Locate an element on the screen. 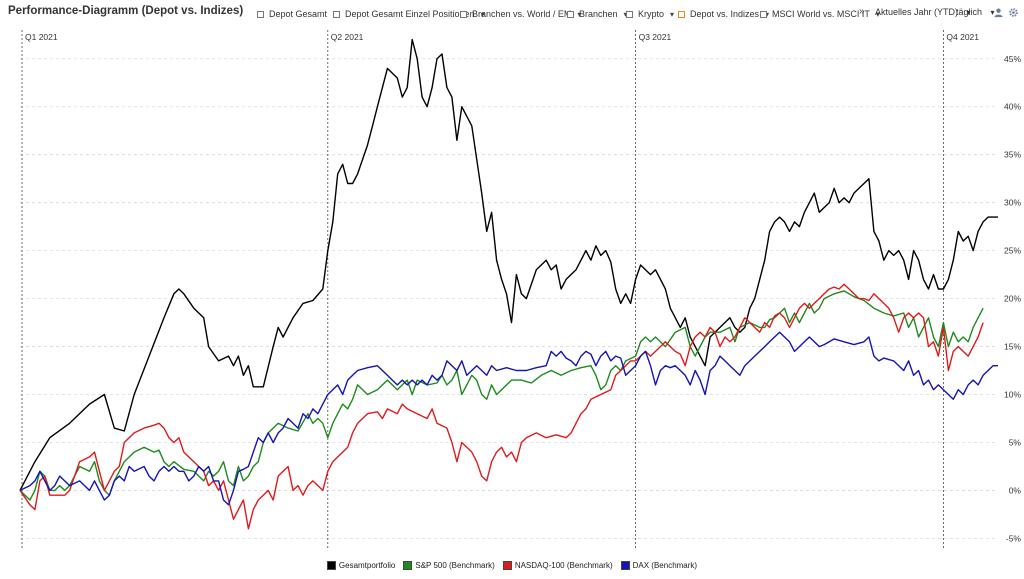 This screenshot has width=1024, height=579. legend-label: S&P 500 (Benchmark) is located at coordinates (455, 565).